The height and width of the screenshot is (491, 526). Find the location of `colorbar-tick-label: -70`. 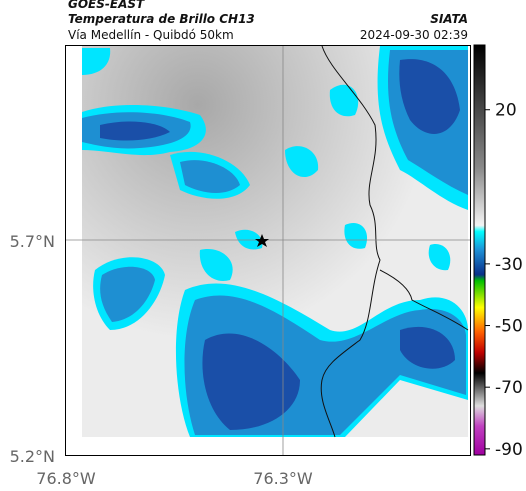

colorbar-tick-label: -70 is located at coordinates (509, 388).